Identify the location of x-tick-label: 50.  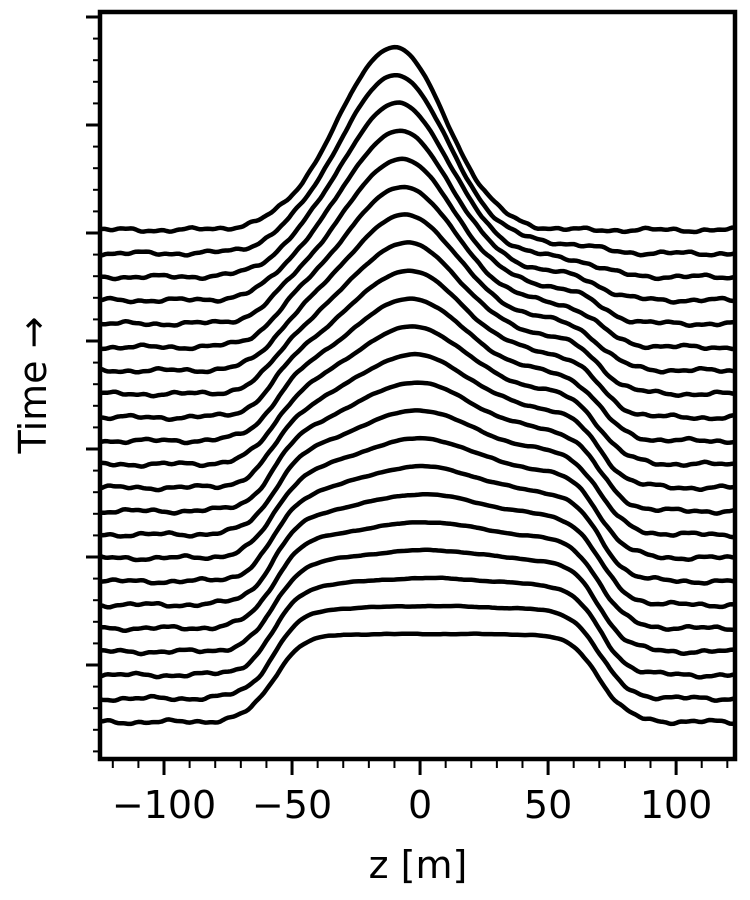
(548, 805).